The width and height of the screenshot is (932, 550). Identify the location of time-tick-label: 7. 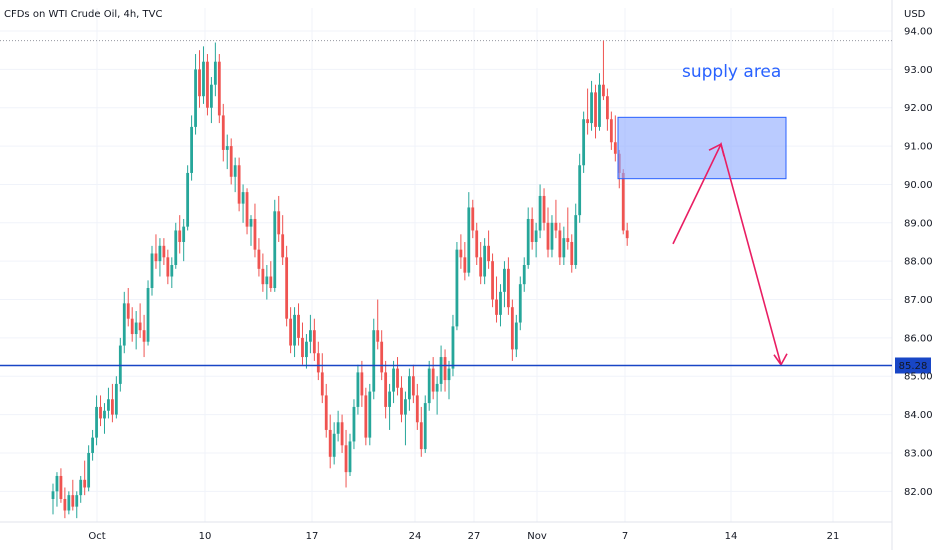
(625, 536).